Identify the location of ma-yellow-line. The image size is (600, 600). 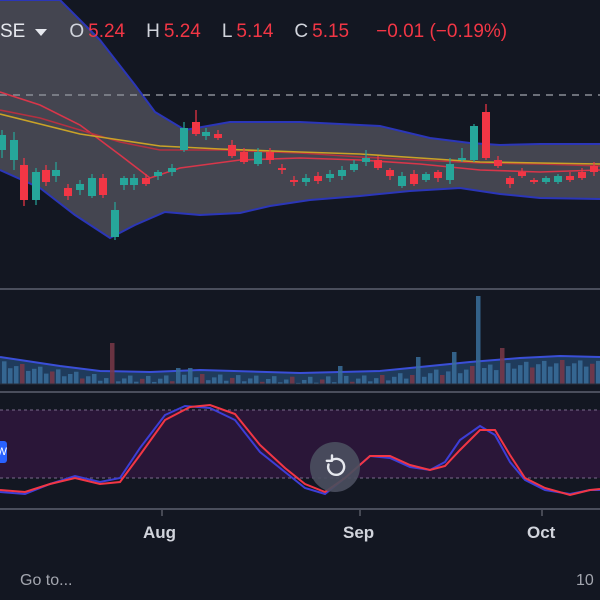
(300, 139).